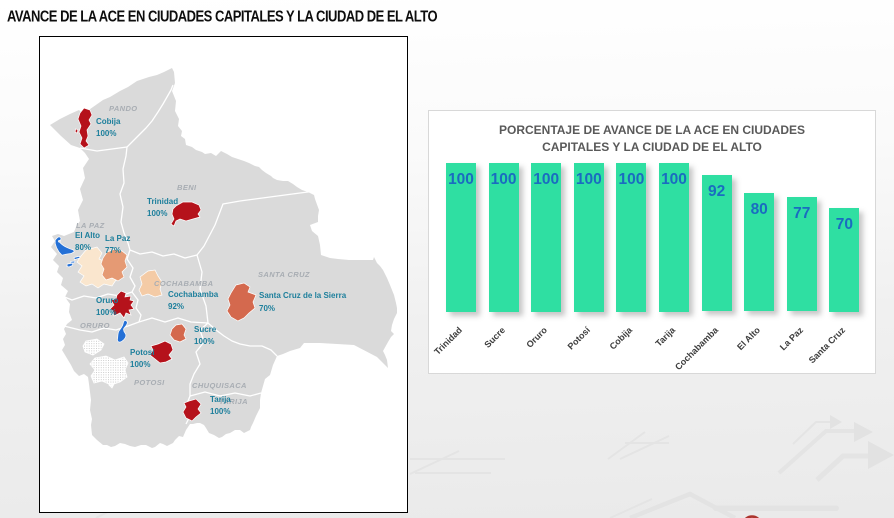  I want to click on svg-text: SANTA CRUZ, so click(284, 274).